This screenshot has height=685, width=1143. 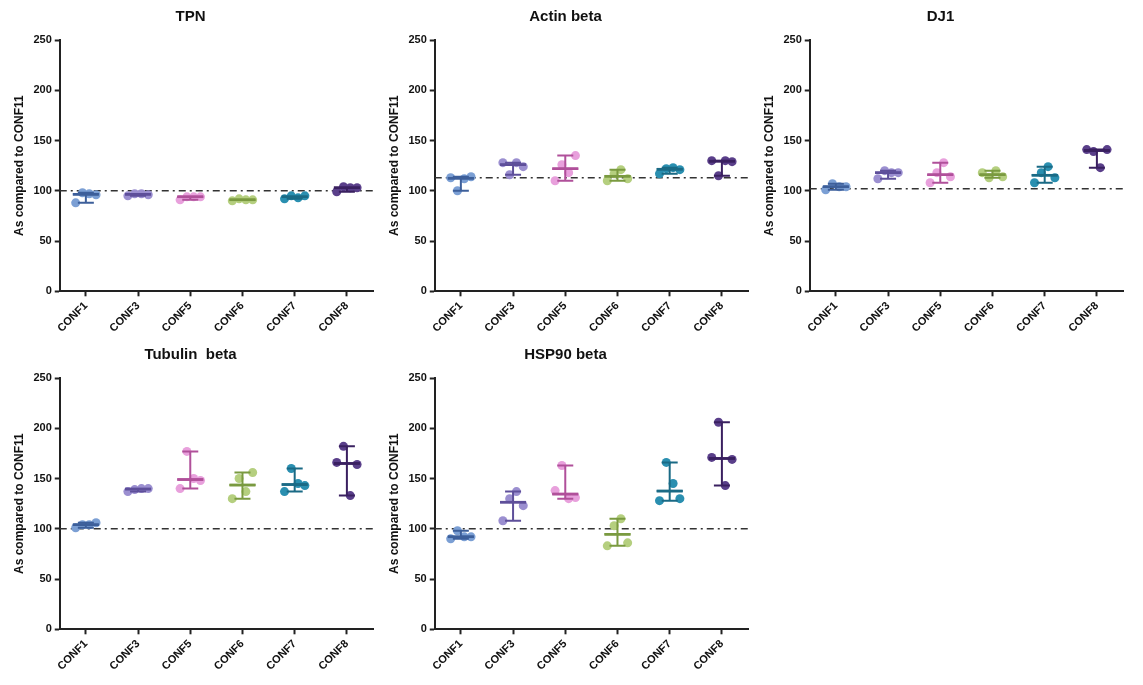 What do you see at coordinates (190, 16) in the screenshot?
I see `chart-title: TPN` at bounding box center [190, 16].